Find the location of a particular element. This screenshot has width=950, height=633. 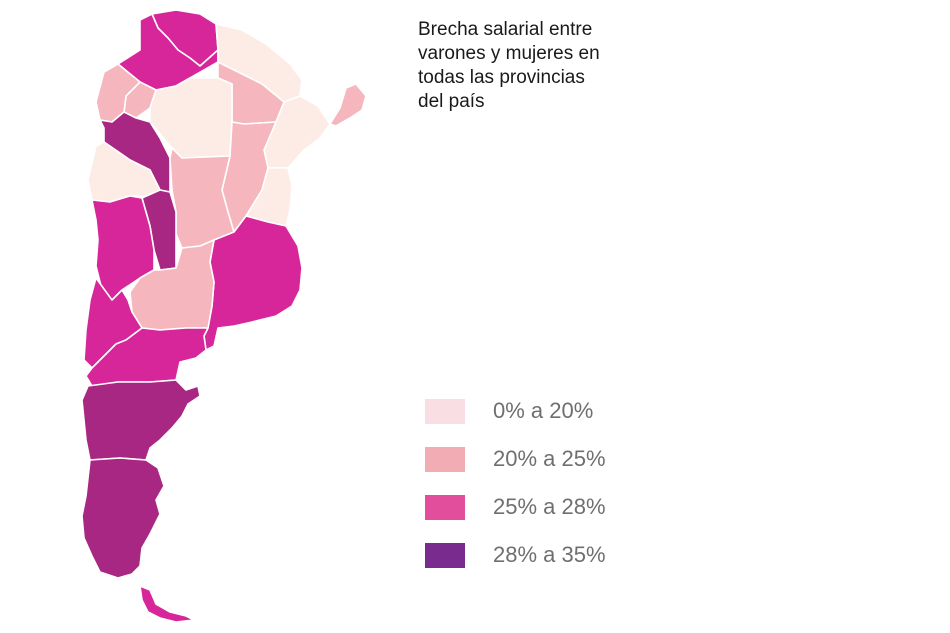

map-legend: 0% a 20% 20% a 25% 25% a 28% 28% a 35% is located at coordinates (555, 492).